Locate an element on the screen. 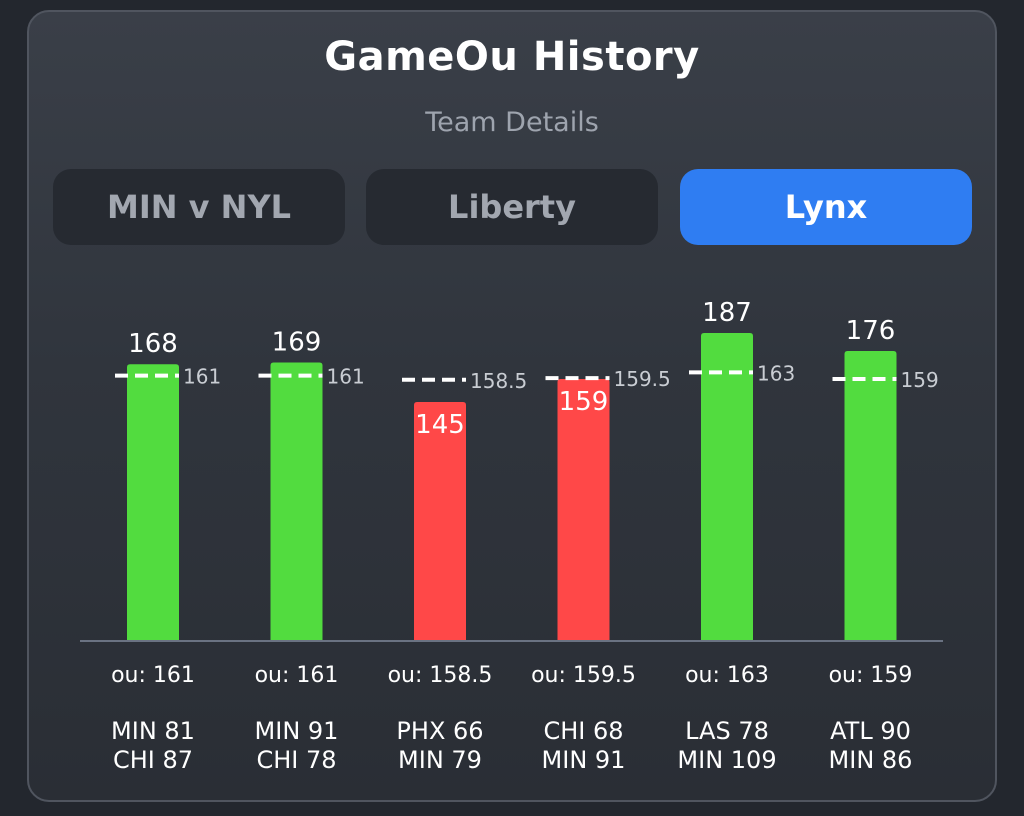  ou-line-label-1: 161 is located at coordinates (202, 377).